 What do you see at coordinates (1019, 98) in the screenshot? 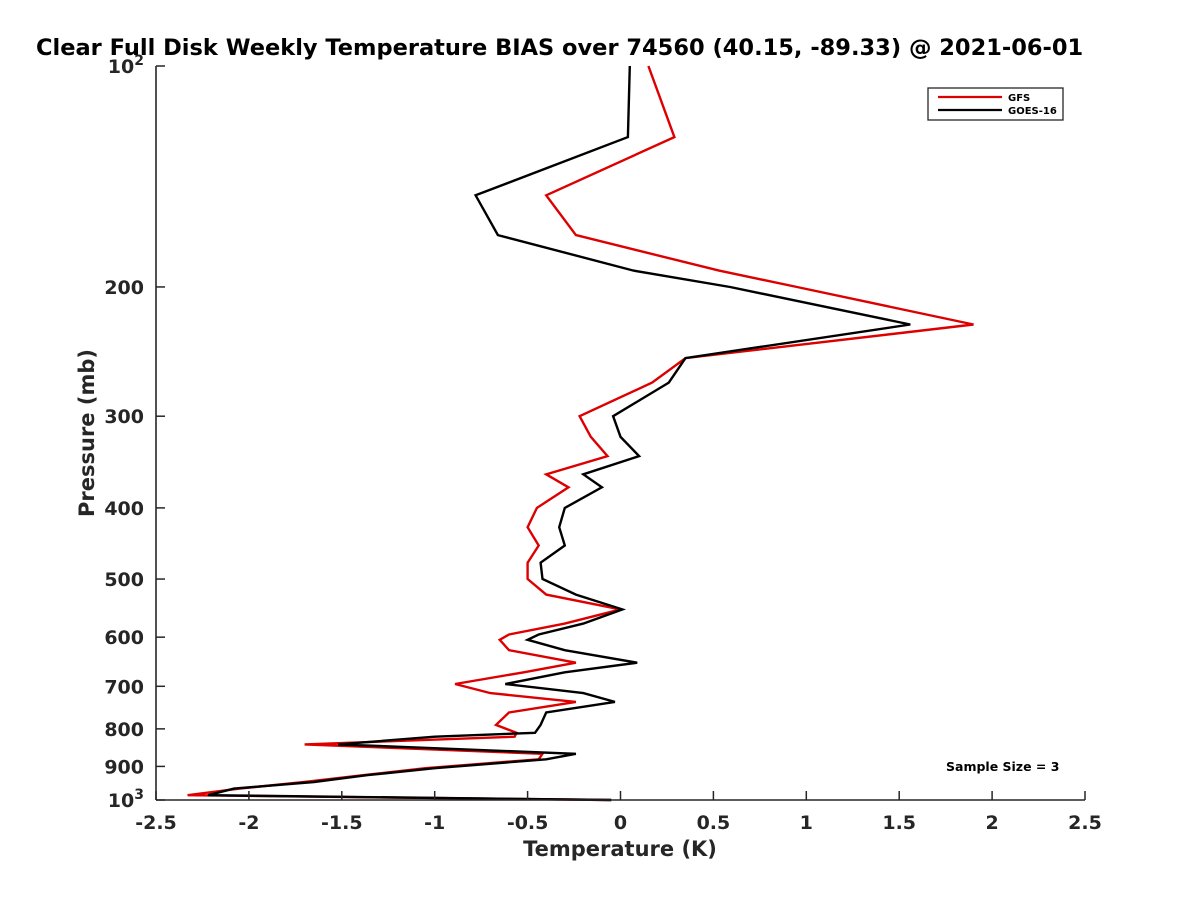
I see `legend-label-gfs: GFS` at bounding box center [1019, 98].